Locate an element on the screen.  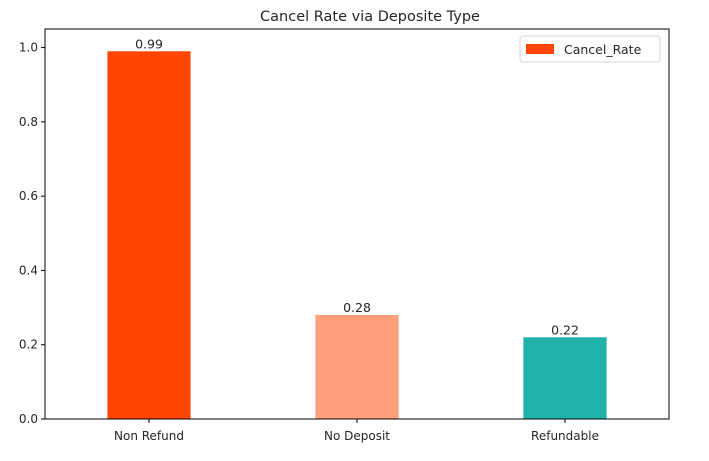
chart-title: Cancel Rate via Deposite Type is located at coordinates (370, 17).